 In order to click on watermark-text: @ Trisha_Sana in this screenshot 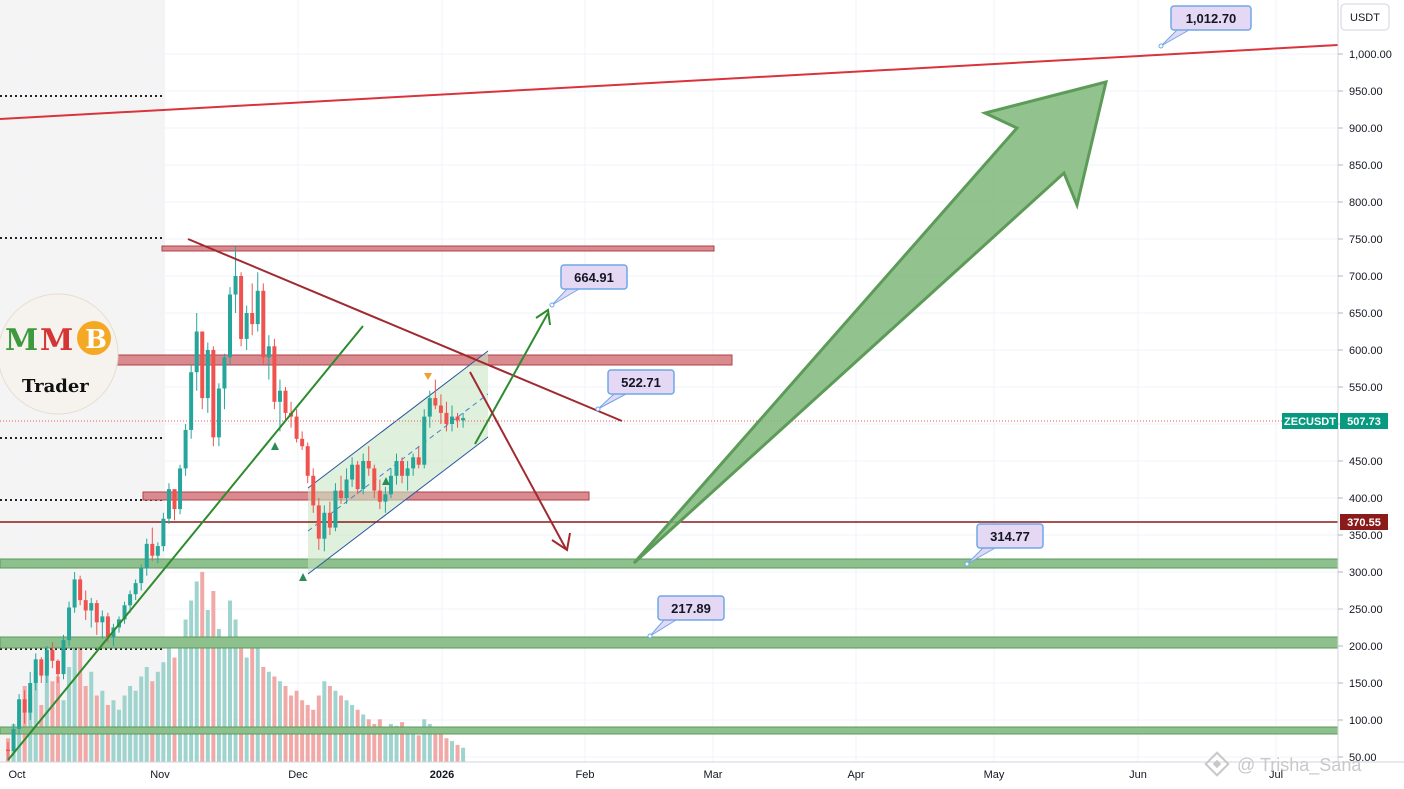, I will do `click(1299, 765)`.